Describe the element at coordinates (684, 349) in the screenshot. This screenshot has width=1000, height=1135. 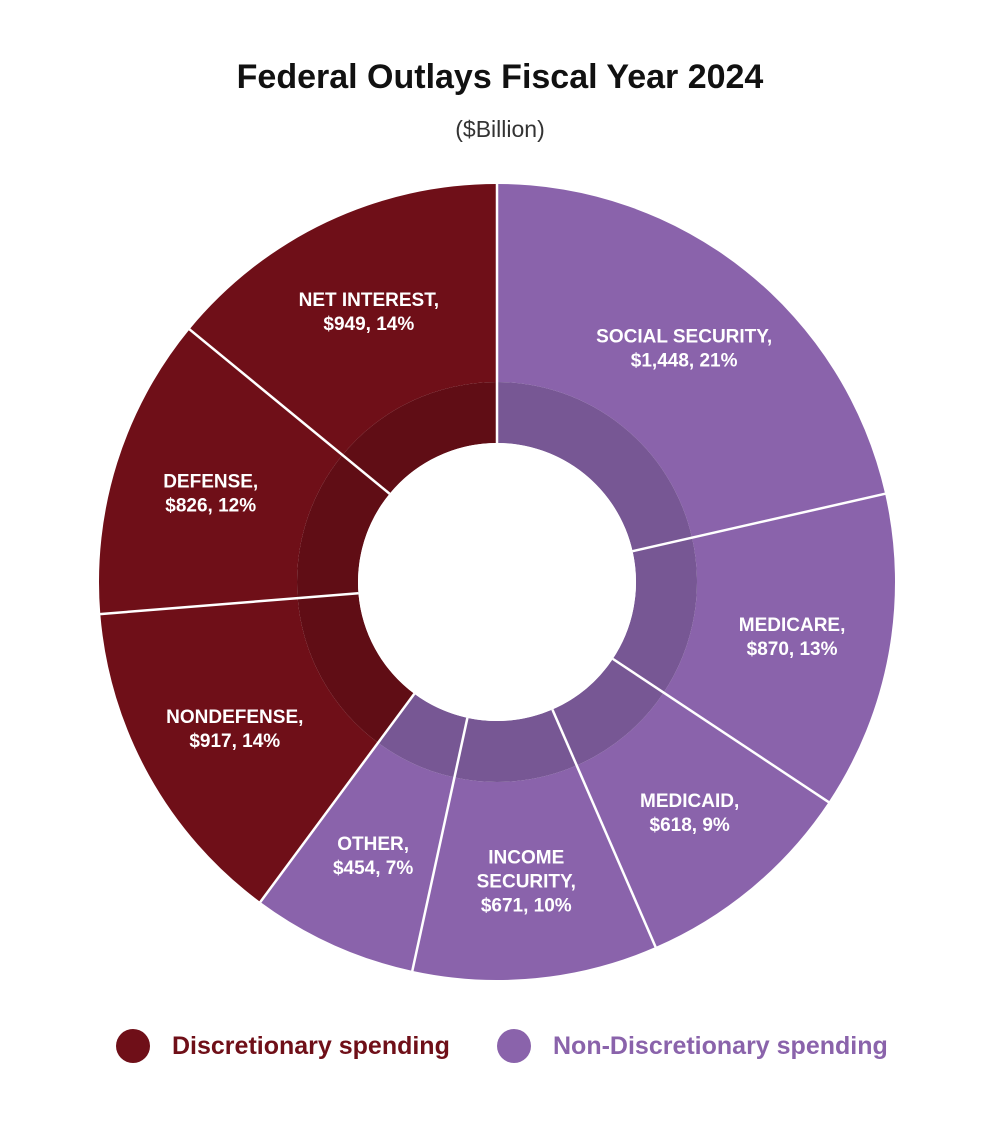
I see `slice-label-1: SOCIAL SECURITY, $1,448, 21%` at that location.